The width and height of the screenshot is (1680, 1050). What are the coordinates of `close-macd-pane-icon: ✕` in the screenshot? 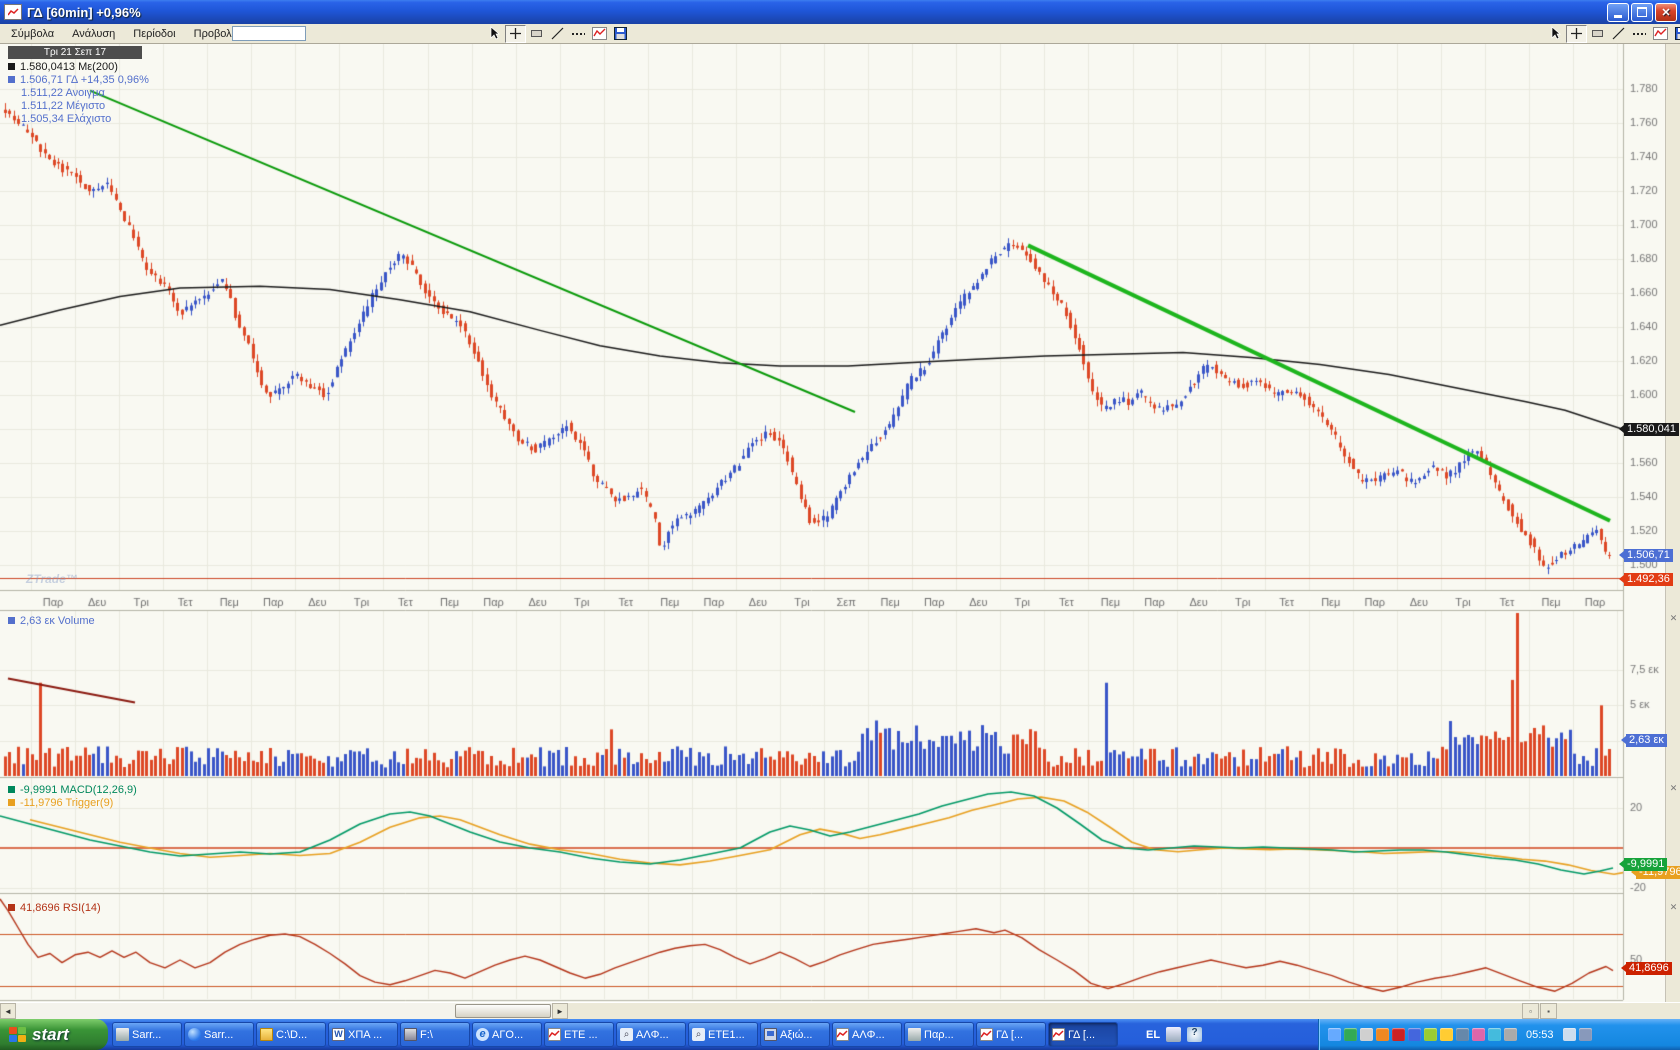 It's located at (1673, 788).